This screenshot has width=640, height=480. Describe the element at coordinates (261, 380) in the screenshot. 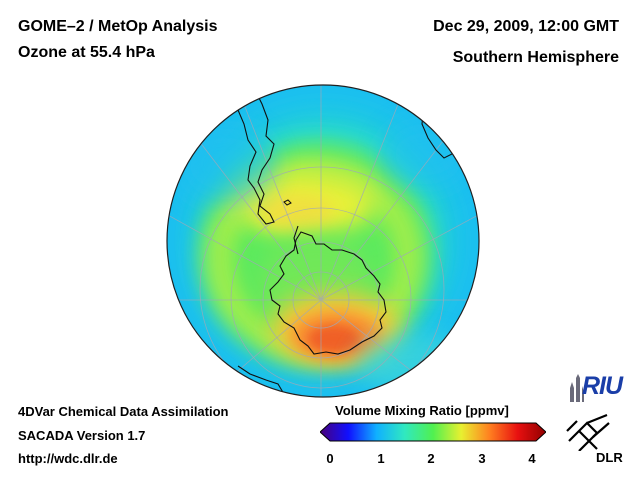

I see `australia-coastline` at that location.